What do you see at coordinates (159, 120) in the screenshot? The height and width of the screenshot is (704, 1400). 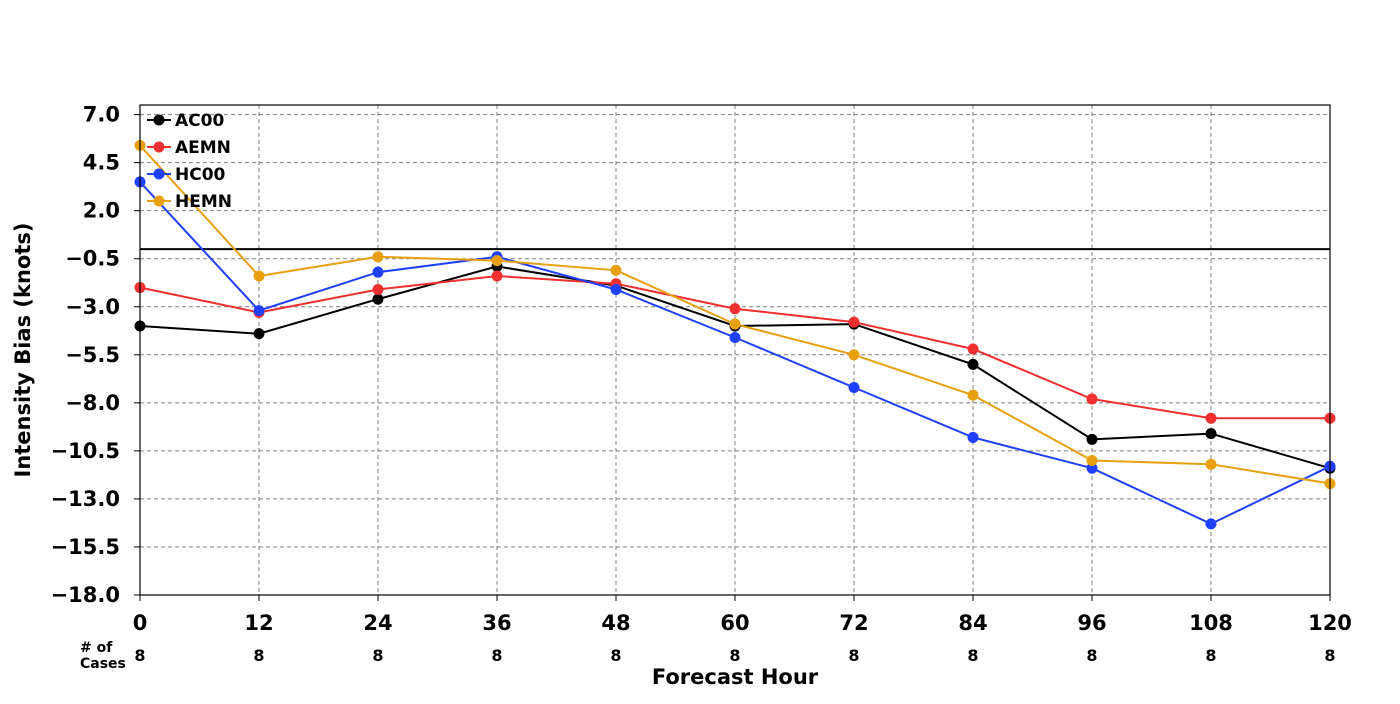 I see `legend-marker-ac00` at bounding box center [159, 120].